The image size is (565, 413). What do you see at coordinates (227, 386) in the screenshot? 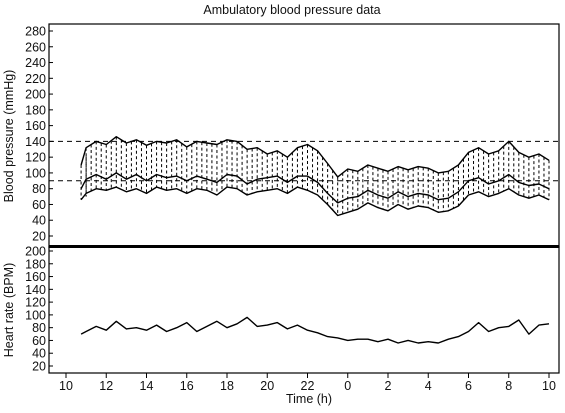
I see `x-tick-label: 18` at bounding box center [227, 386].